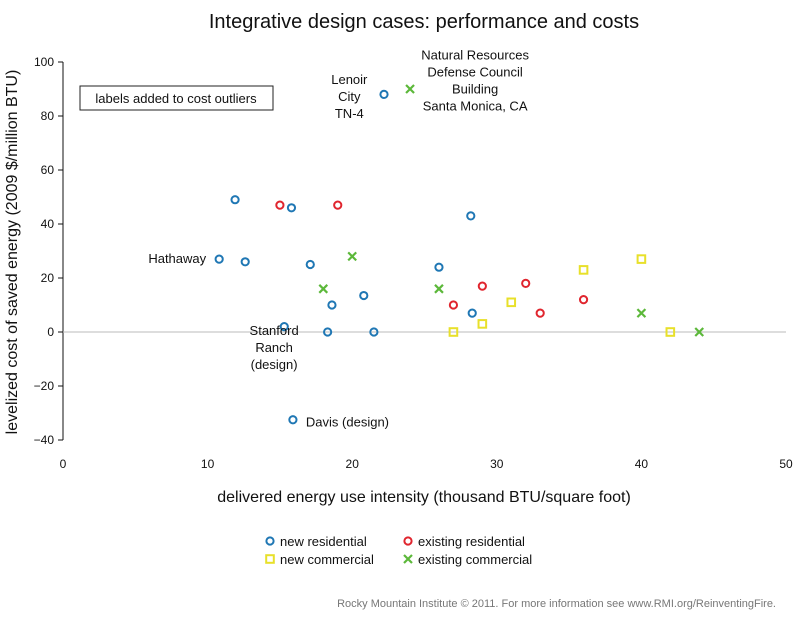  I want to click on annotation-lenoir-city: TN-4, so click(349, 113).